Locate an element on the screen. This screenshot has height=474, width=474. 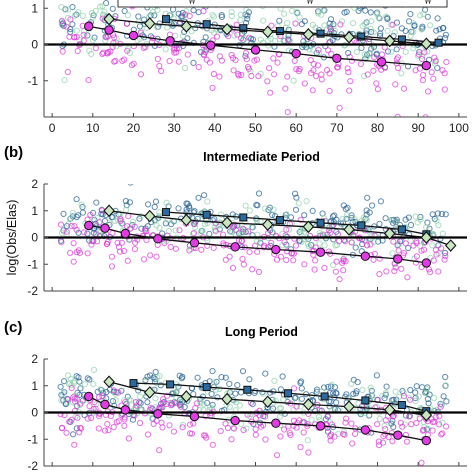
y-tick-label: -2 is located at coordinates (32, 466).